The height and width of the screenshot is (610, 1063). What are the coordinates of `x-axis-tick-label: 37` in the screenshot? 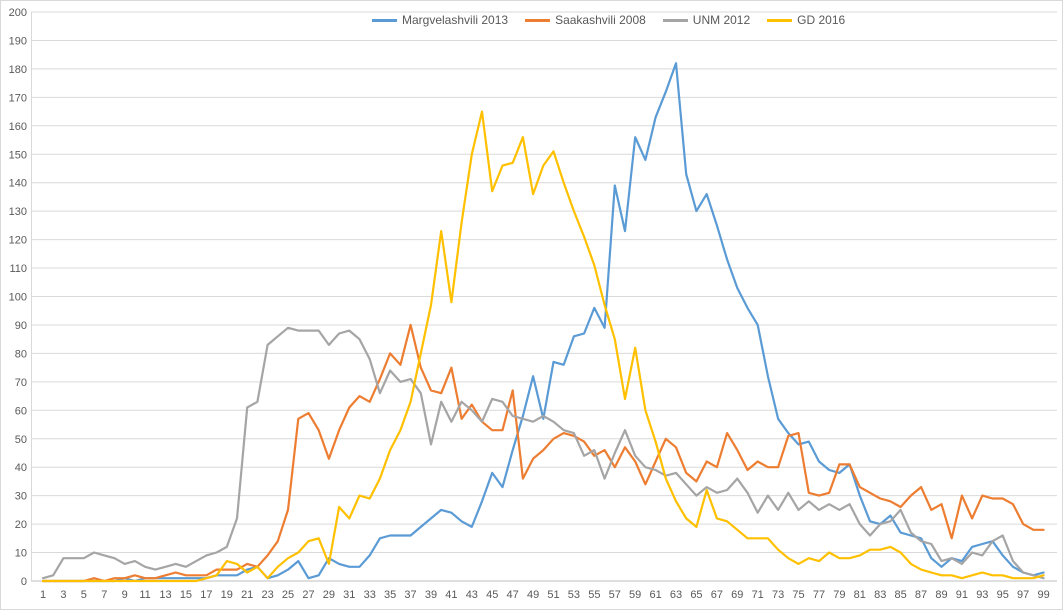 It's located at (410, 595).